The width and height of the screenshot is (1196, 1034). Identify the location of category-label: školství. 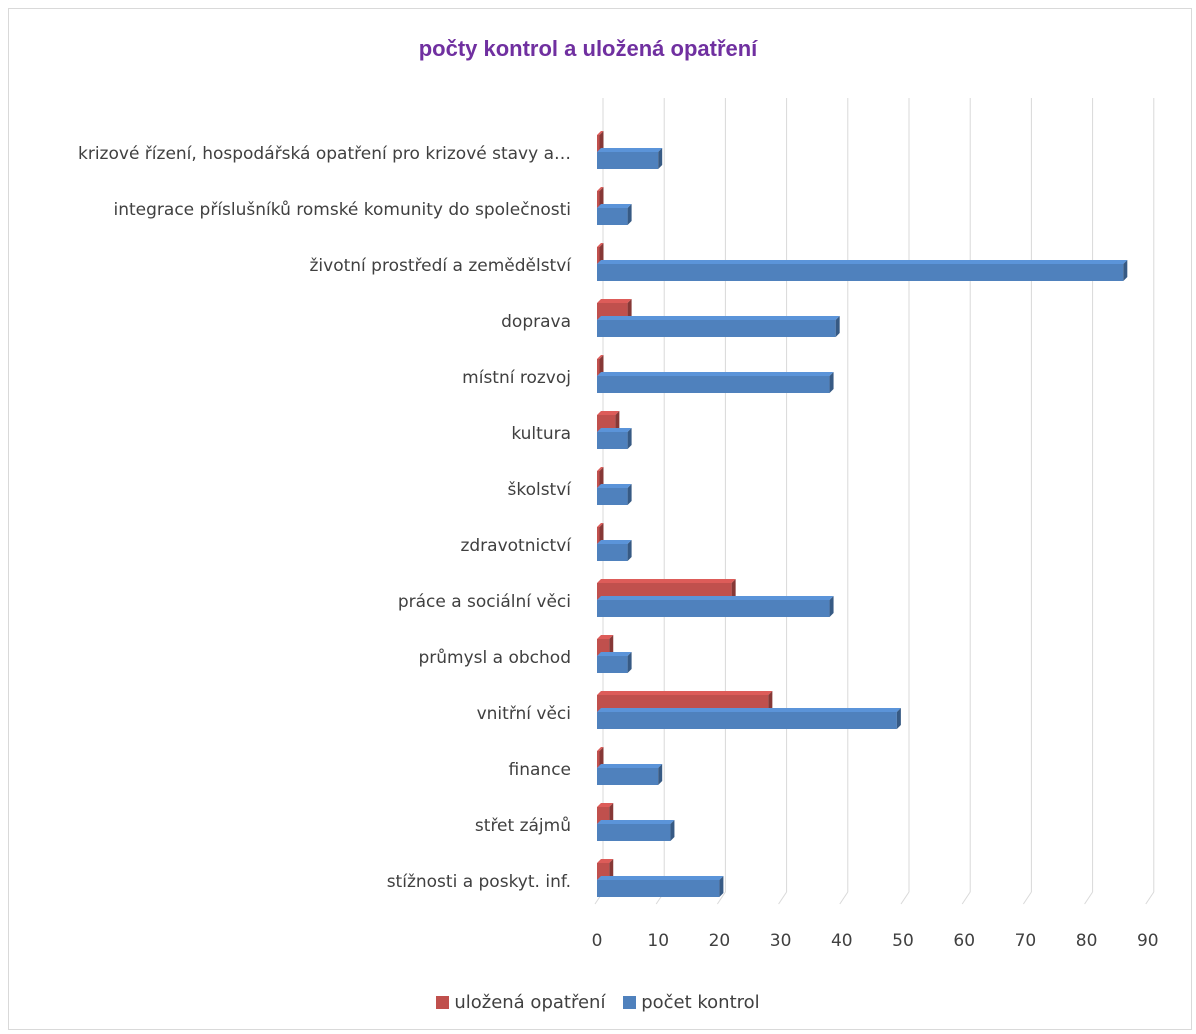
(539, 490).